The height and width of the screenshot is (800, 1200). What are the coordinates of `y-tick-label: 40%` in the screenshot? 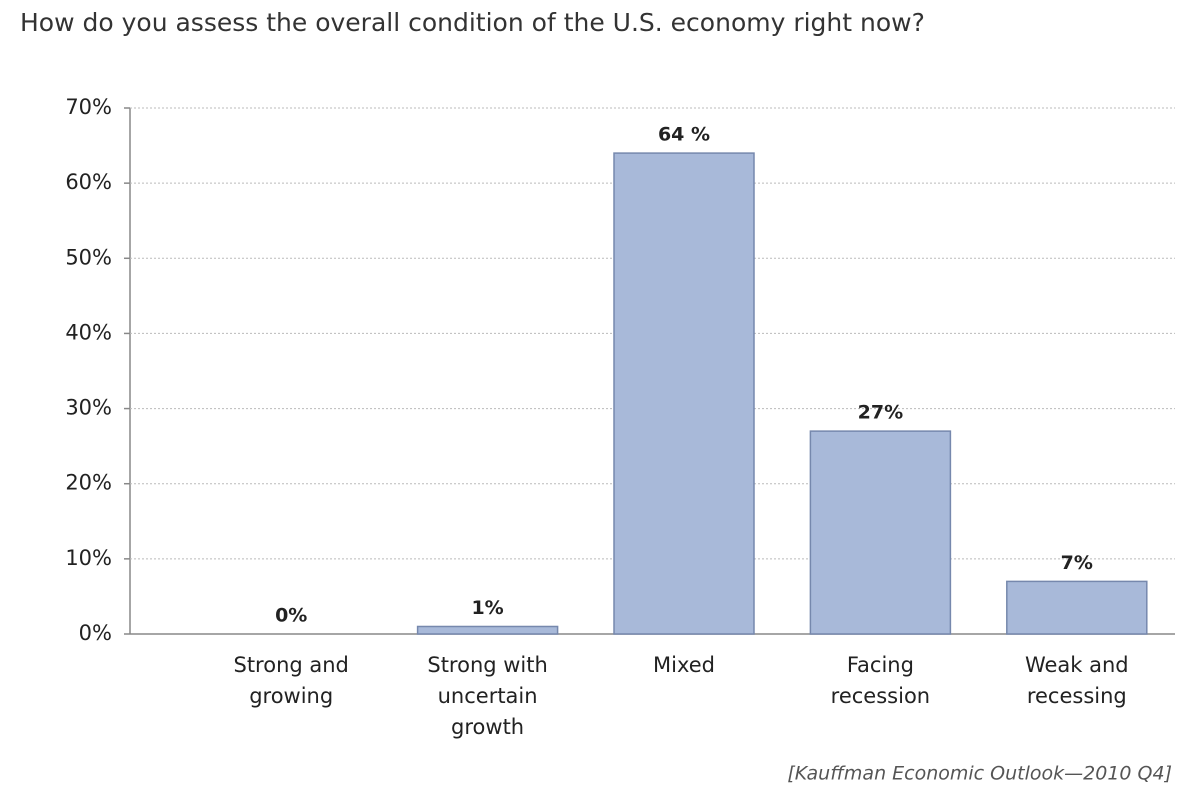 It's located at (88, 332).